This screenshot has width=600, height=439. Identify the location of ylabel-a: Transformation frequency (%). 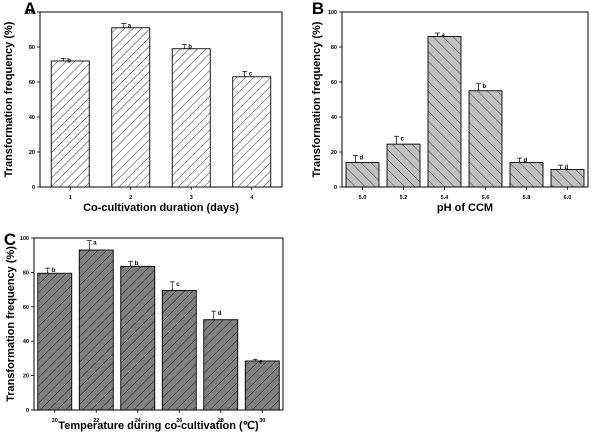
(9, 99).